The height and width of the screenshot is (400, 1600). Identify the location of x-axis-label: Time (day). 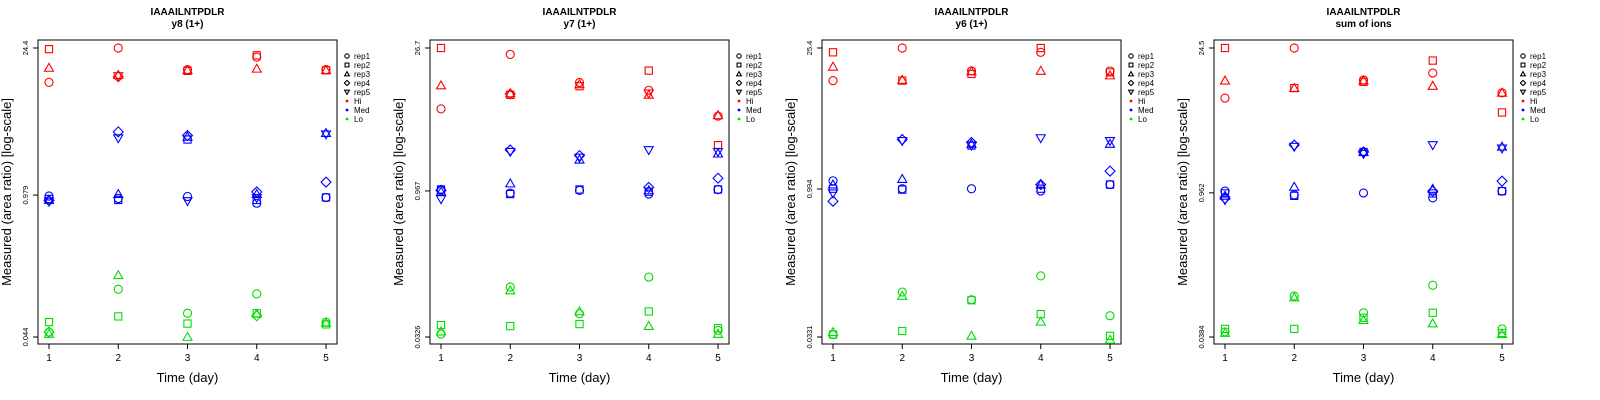
(972, 377).